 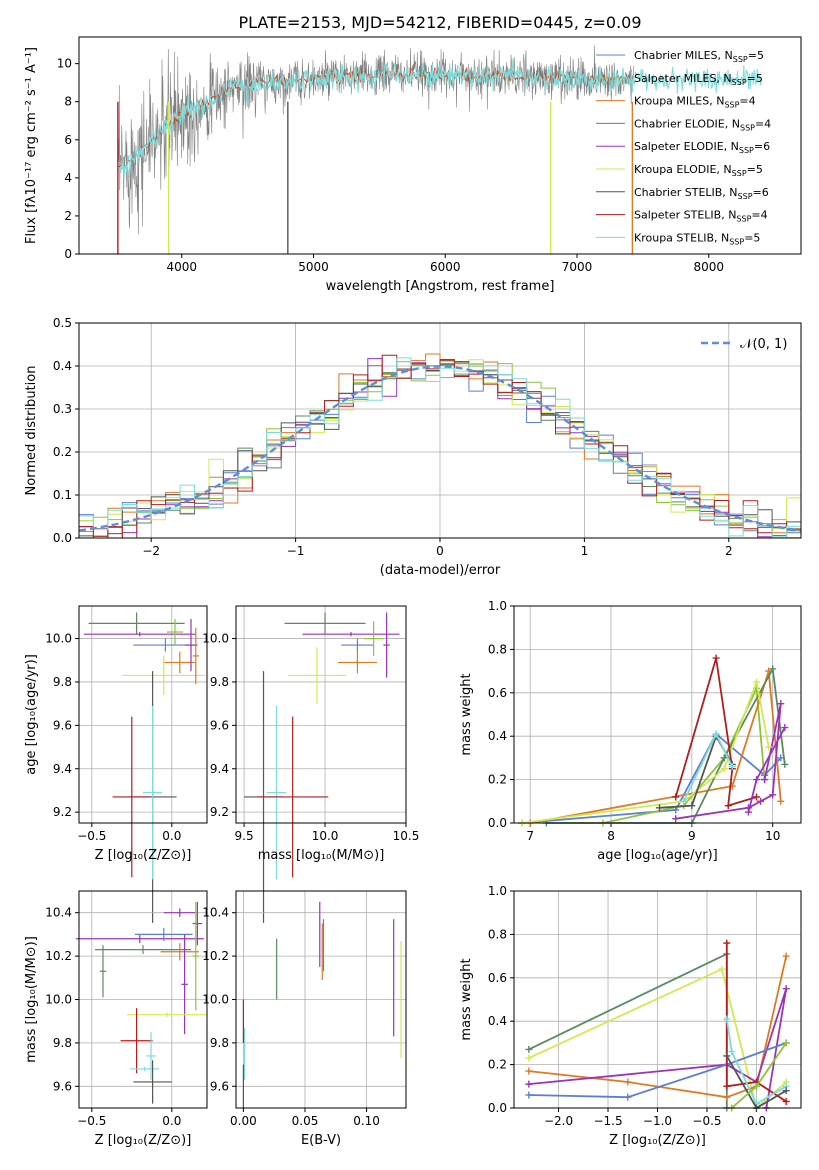 What do you see at coordinates (686, 192) in the screenshot?
I see `legend-name: Chabrier STELIB, N` at bounding box center [686, 192].